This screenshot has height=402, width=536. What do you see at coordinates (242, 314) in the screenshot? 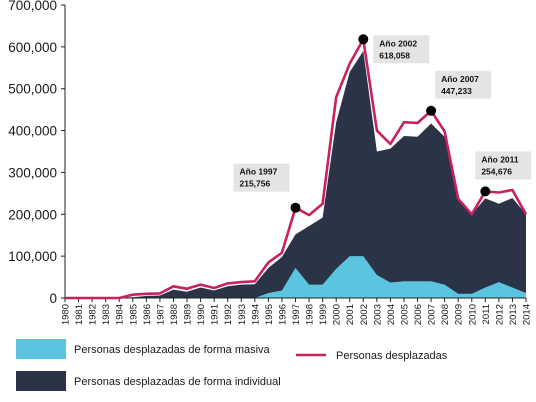
I see `x-tick-label: 1993` at bounding box center [242, 314].